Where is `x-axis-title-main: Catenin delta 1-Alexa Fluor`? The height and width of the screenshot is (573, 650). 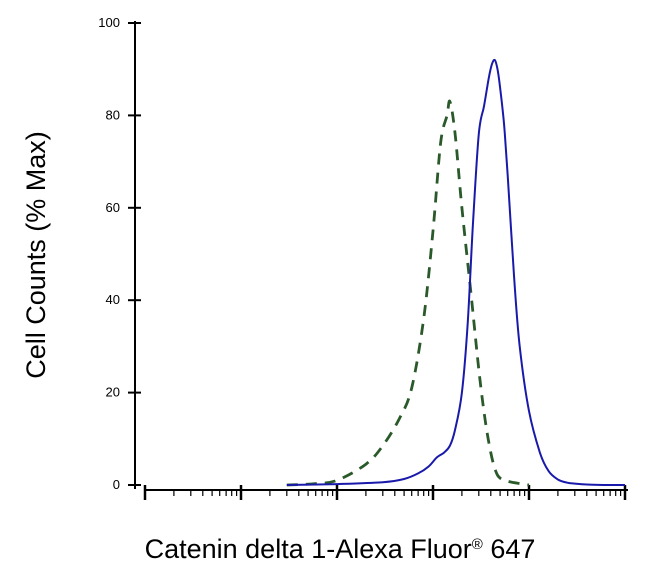 x-axis-title-main: Catenin delta 1-Alexa Fluor is located at coordinates (308, 549).